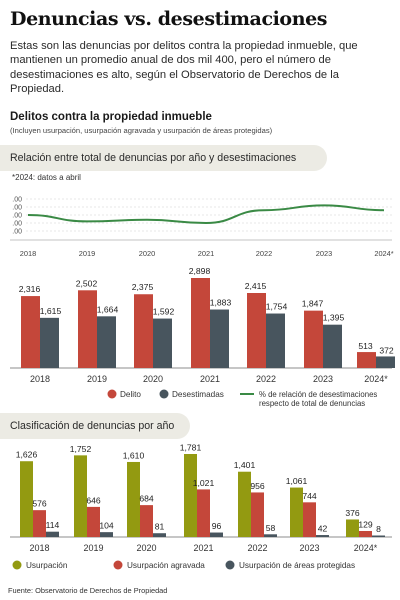 Image resolution: width=400 pixels, height=600 pixels. What do you see at coordinates (297, 481) in the screenshot?
I see `data-label: 1,061` at bounding box center [297, 481].